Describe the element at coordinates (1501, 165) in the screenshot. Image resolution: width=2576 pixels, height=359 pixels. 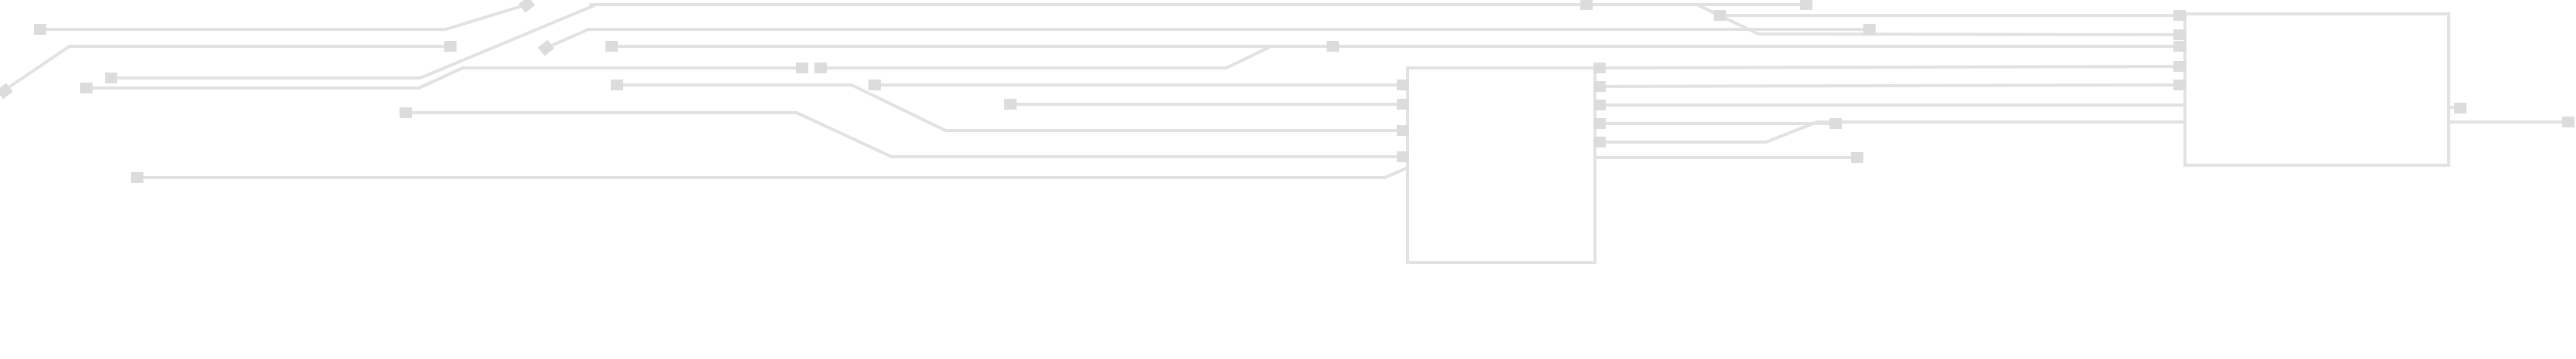
I see `chip-center` at that location.